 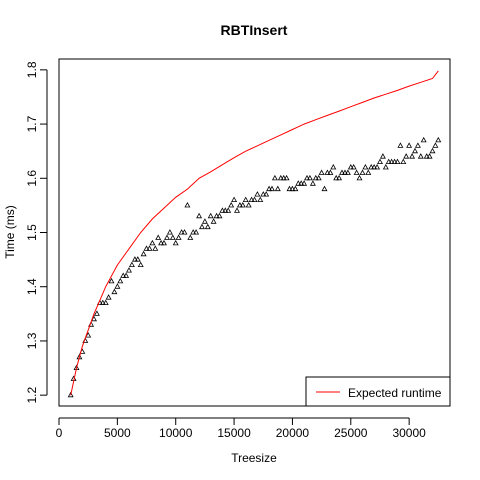 What do you see at coordinates (10, 232) in the screenshot?
I see `y-axis-label: Time (ms)` at bounding box center [10, 232].